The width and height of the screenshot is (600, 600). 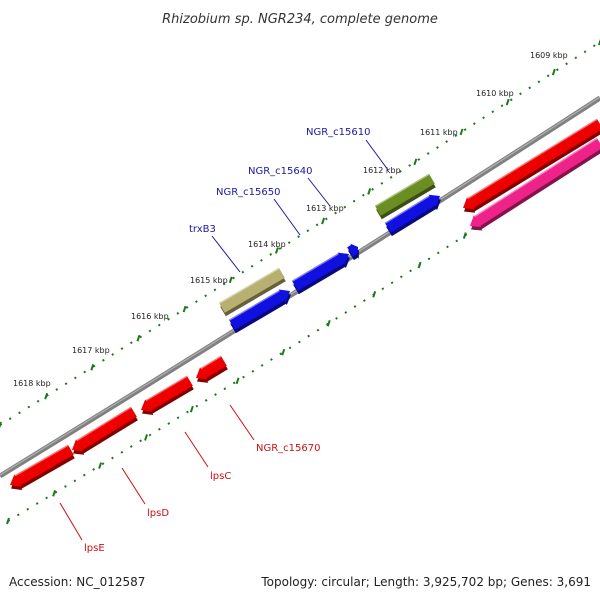 I want to click on gene-lpsd, so click(x=105, y=430).